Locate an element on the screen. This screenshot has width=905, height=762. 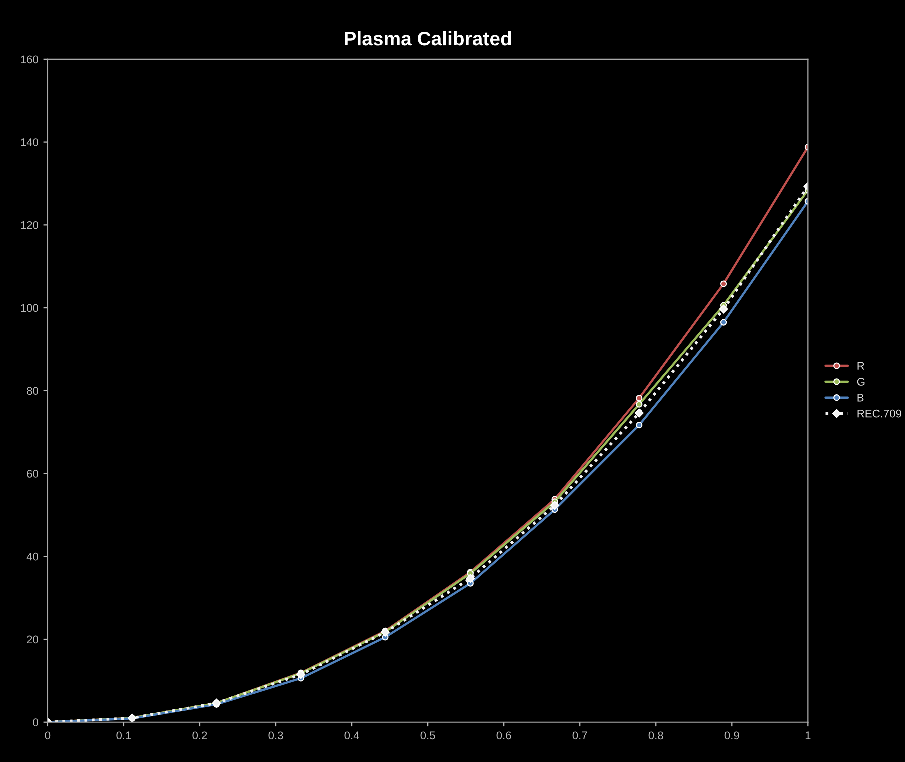
y-tick-label: 160 is located at coordinates (30, 60).